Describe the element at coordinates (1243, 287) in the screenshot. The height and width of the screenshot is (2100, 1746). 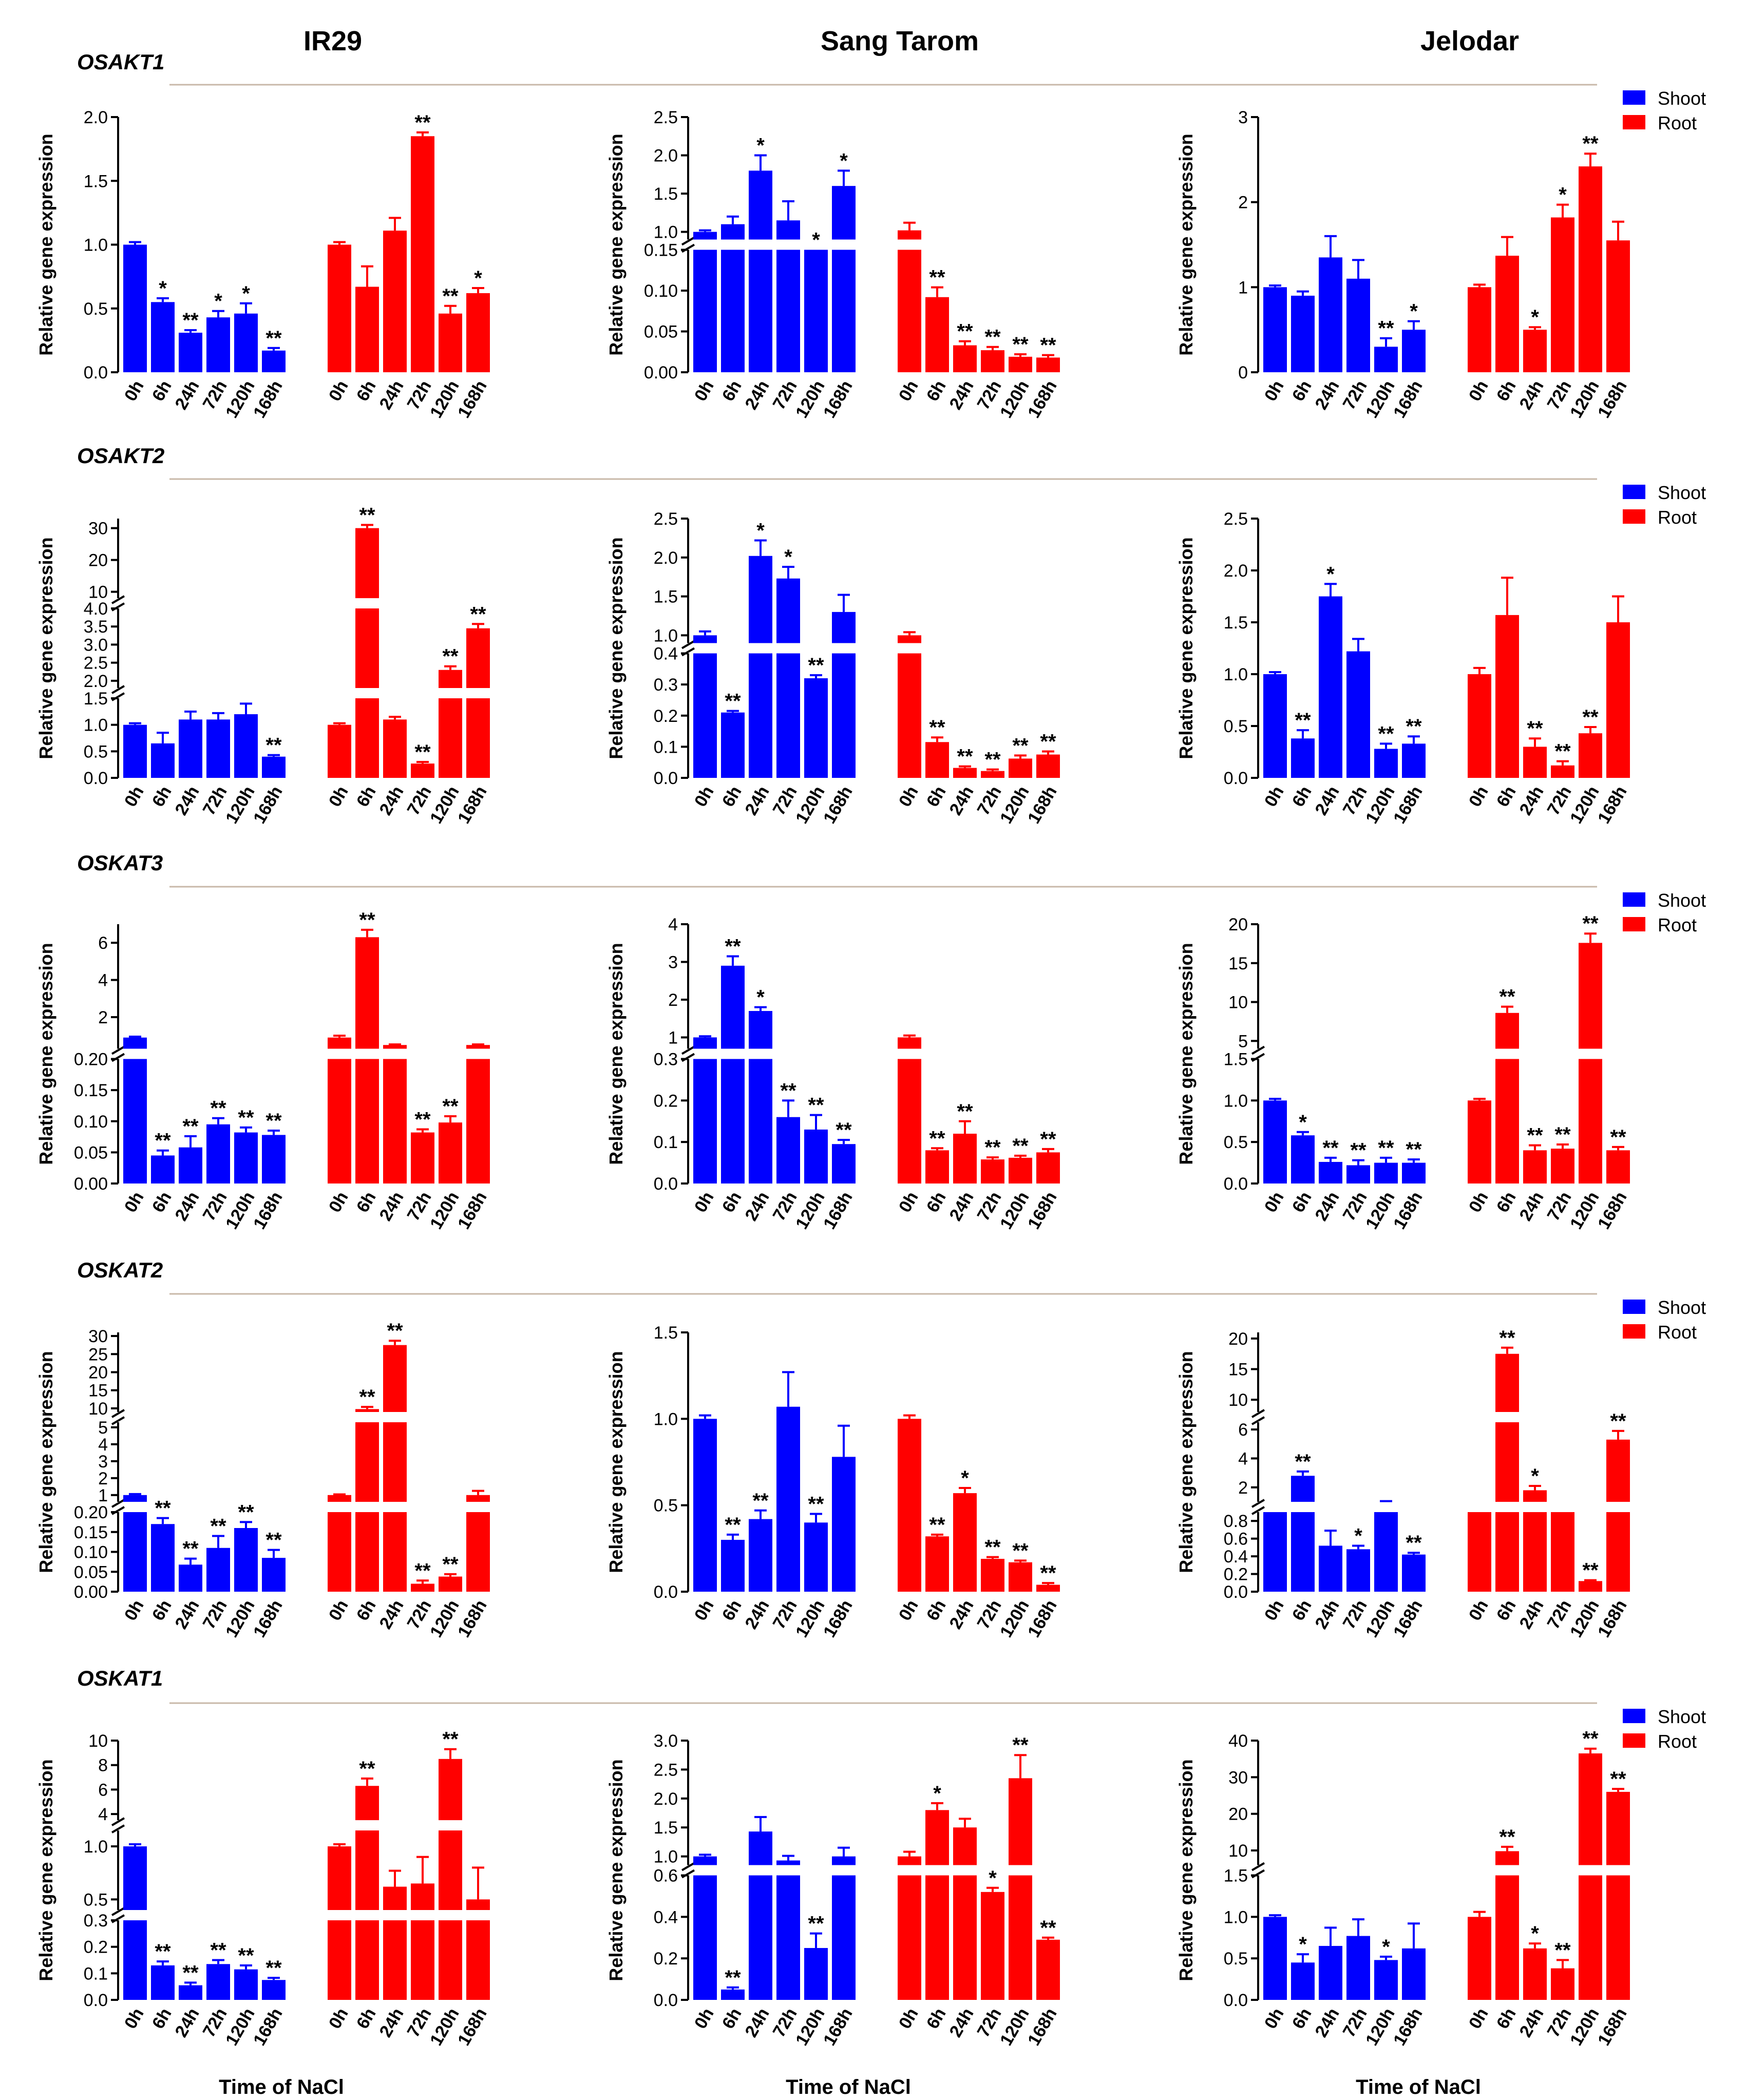
I see `y-tick-label: 1` at that location.